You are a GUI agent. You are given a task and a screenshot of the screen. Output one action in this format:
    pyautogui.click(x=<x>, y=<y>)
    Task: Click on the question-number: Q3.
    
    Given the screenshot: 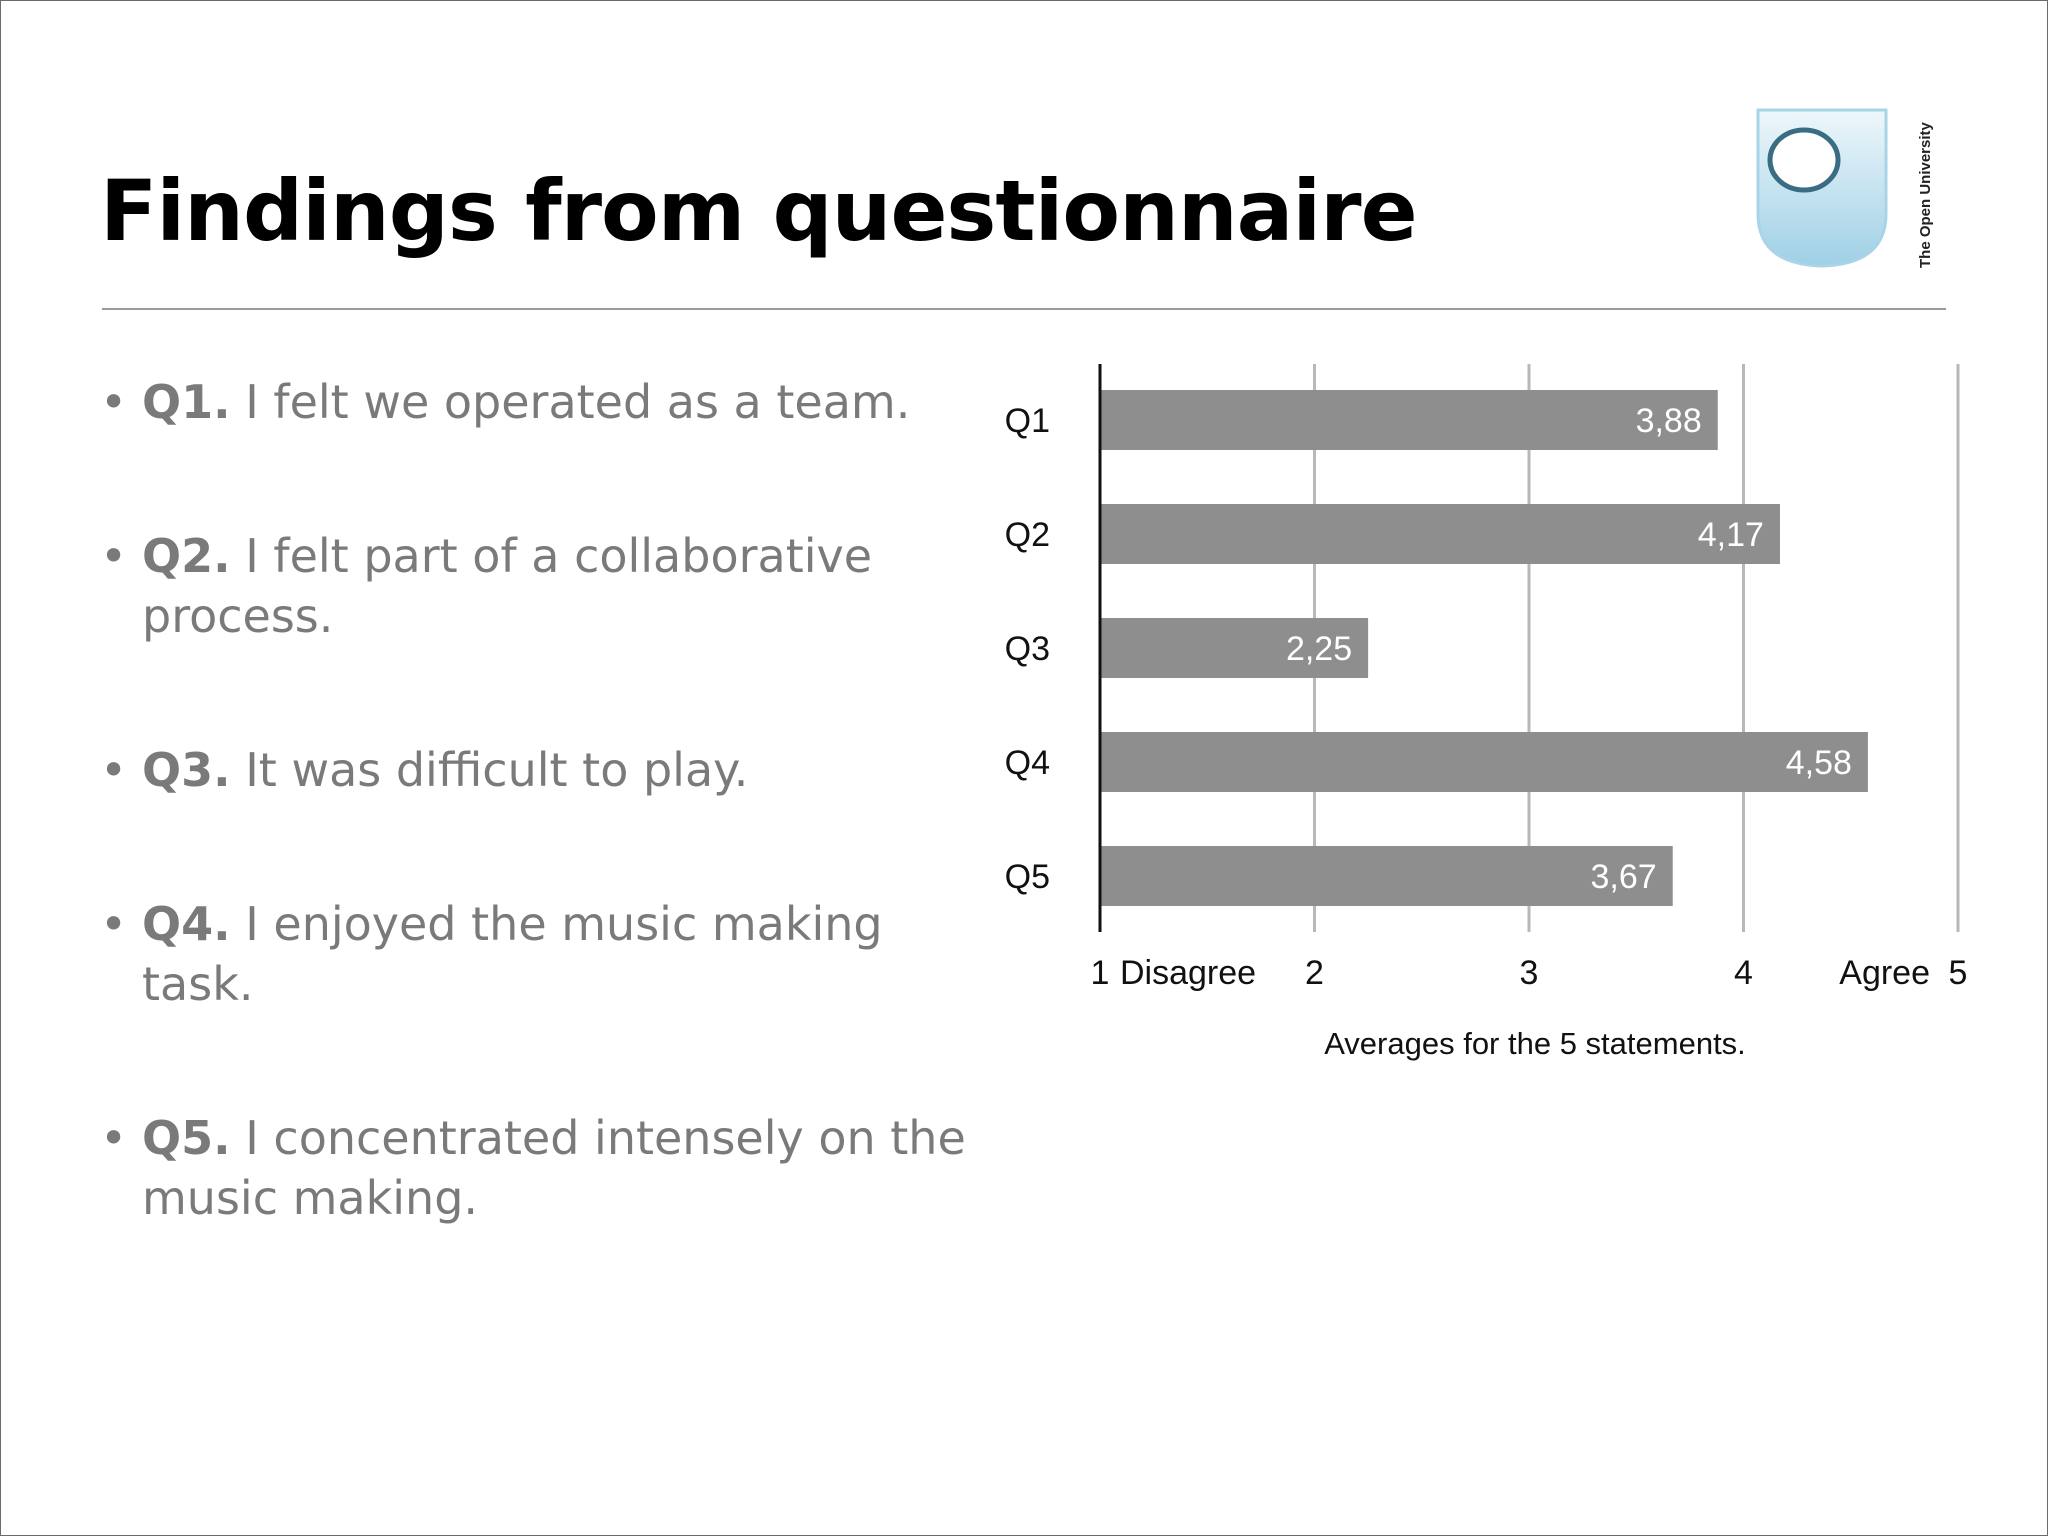 What is the action you would take?
    pyautogui.click(x=186, y=770)
    